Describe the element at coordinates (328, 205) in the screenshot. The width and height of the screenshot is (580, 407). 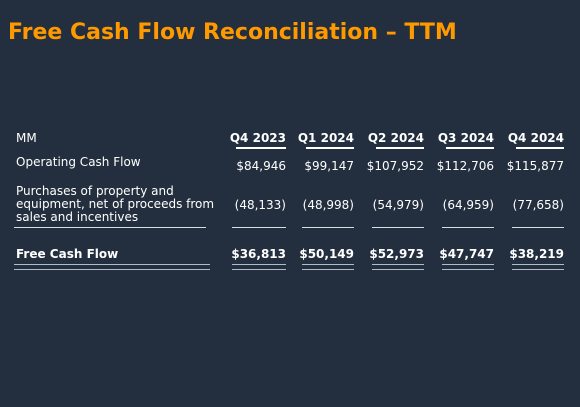
I see `table-cell: (48,998)` at that location.